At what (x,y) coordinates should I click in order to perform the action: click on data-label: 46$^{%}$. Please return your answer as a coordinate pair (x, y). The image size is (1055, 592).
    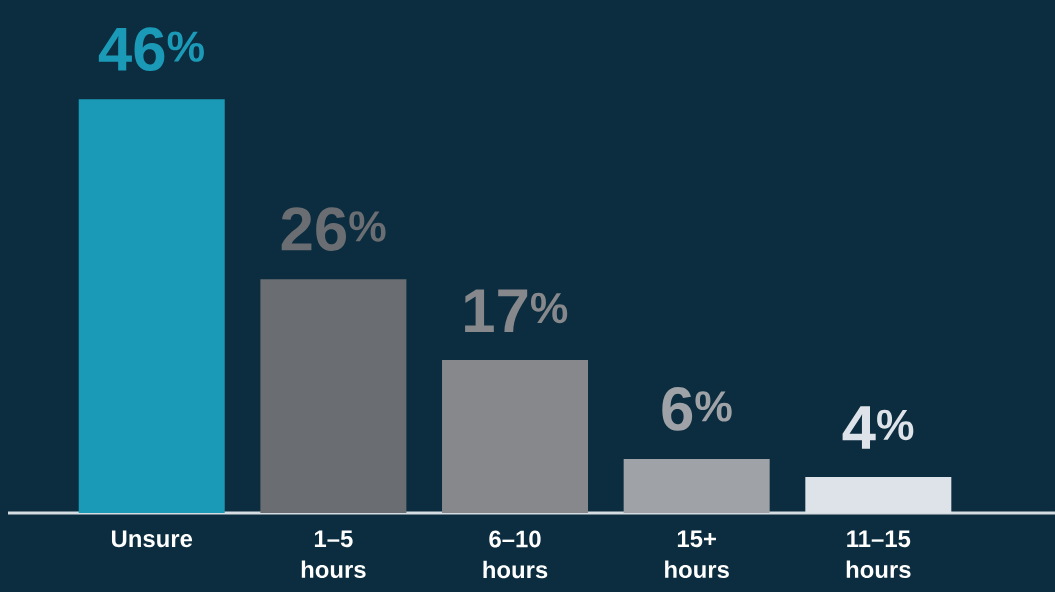
    Looking at the image, I should click on (151, 49).